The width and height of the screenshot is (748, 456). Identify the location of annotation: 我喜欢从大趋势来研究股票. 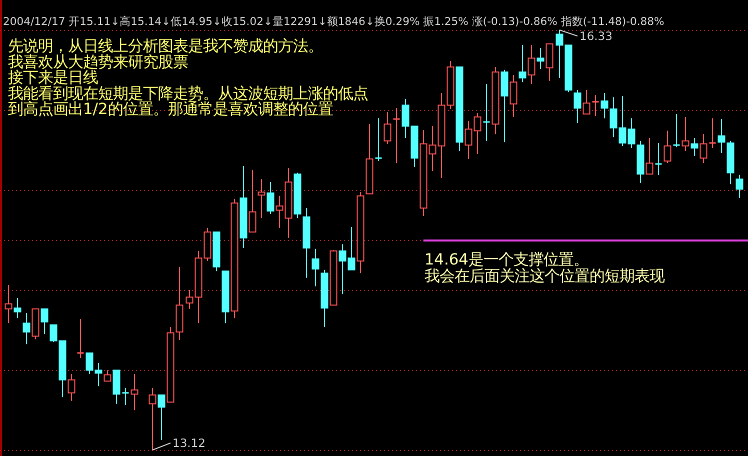
(98, 61).